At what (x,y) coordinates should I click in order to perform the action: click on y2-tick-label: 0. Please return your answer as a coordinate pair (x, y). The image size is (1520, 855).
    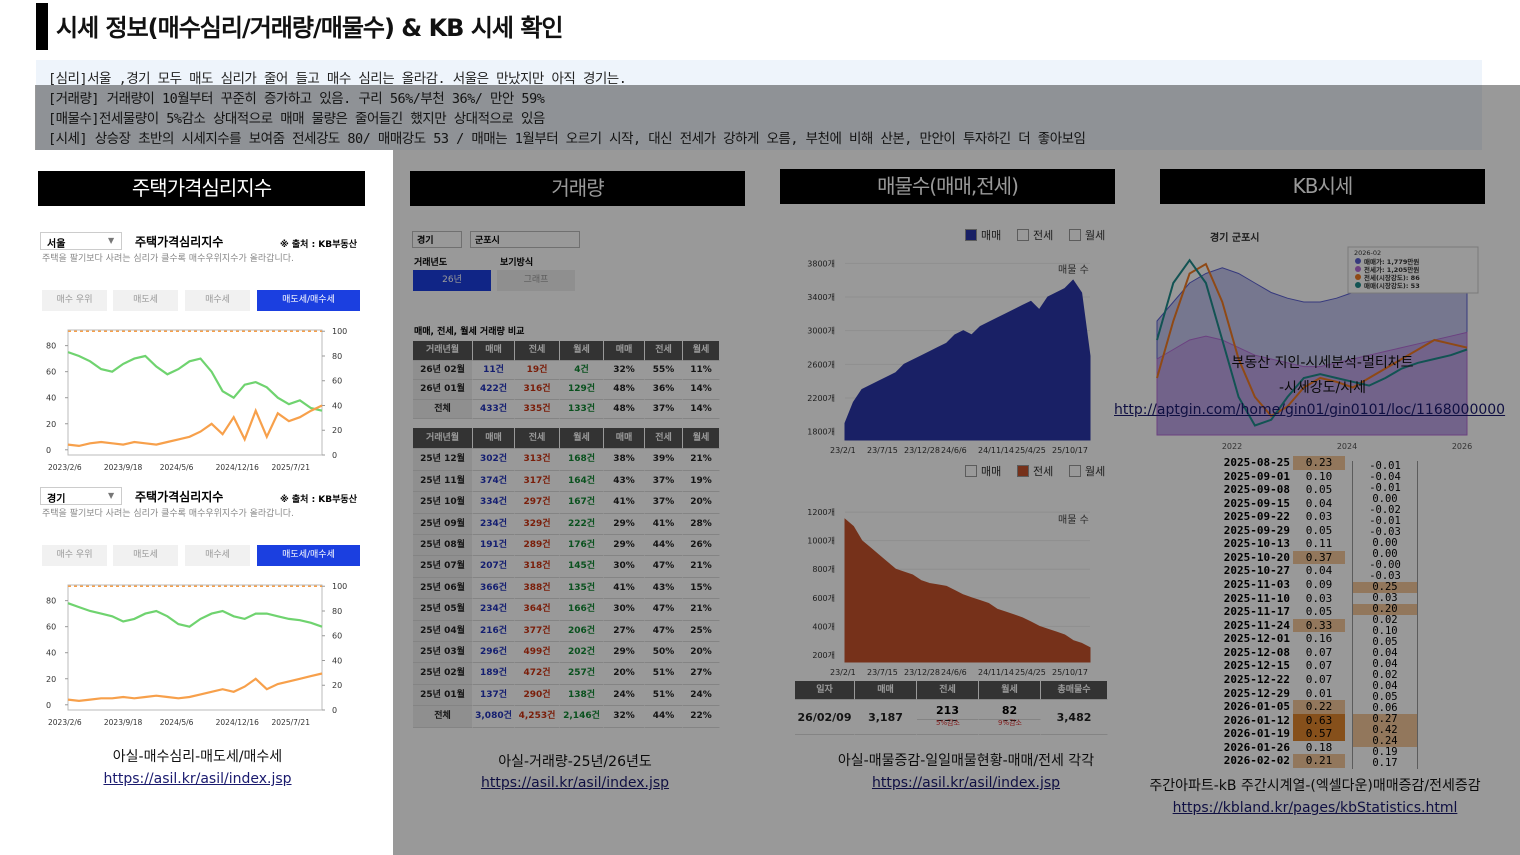
    Looking at the image, I should click on (334, 710).